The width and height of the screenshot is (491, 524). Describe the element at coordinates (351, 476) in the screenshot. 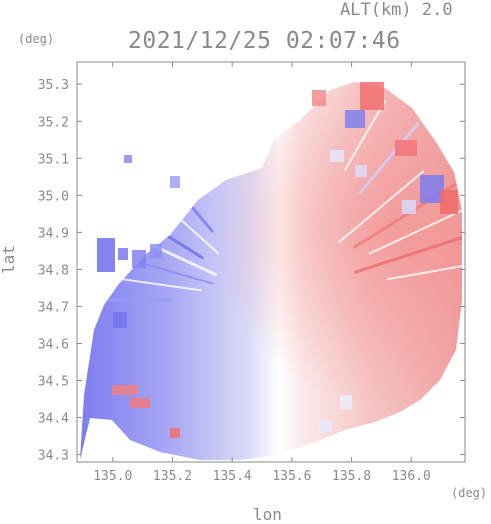

I see `x-tick-label: 135.8` at that location.